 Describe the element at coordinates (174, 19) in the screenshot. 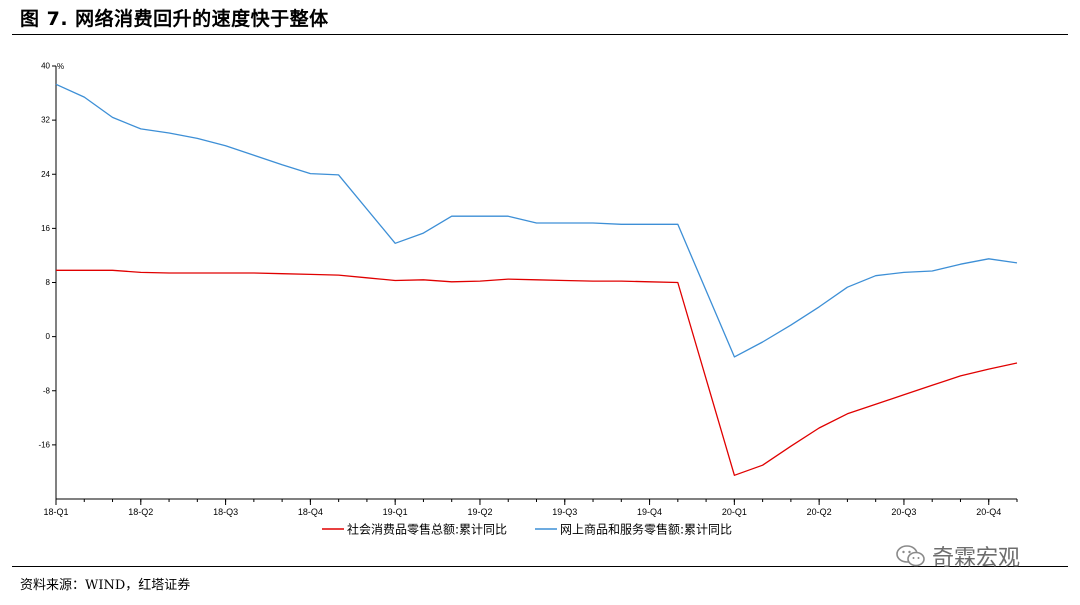

I see `figure-title: 图 7. 网络消费回升的速度快于整体` at that location.